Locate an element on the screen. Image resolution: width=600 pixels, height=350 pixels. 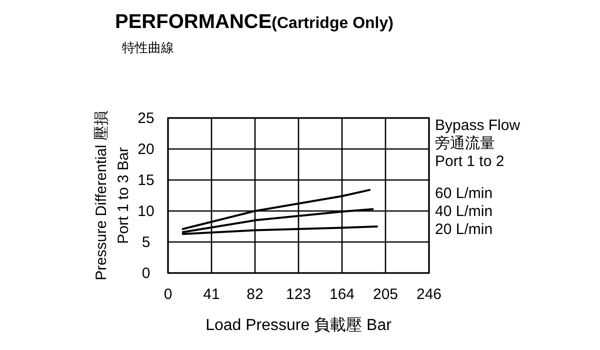
x-tick-label: 164 is located at coordinates (342, 294).